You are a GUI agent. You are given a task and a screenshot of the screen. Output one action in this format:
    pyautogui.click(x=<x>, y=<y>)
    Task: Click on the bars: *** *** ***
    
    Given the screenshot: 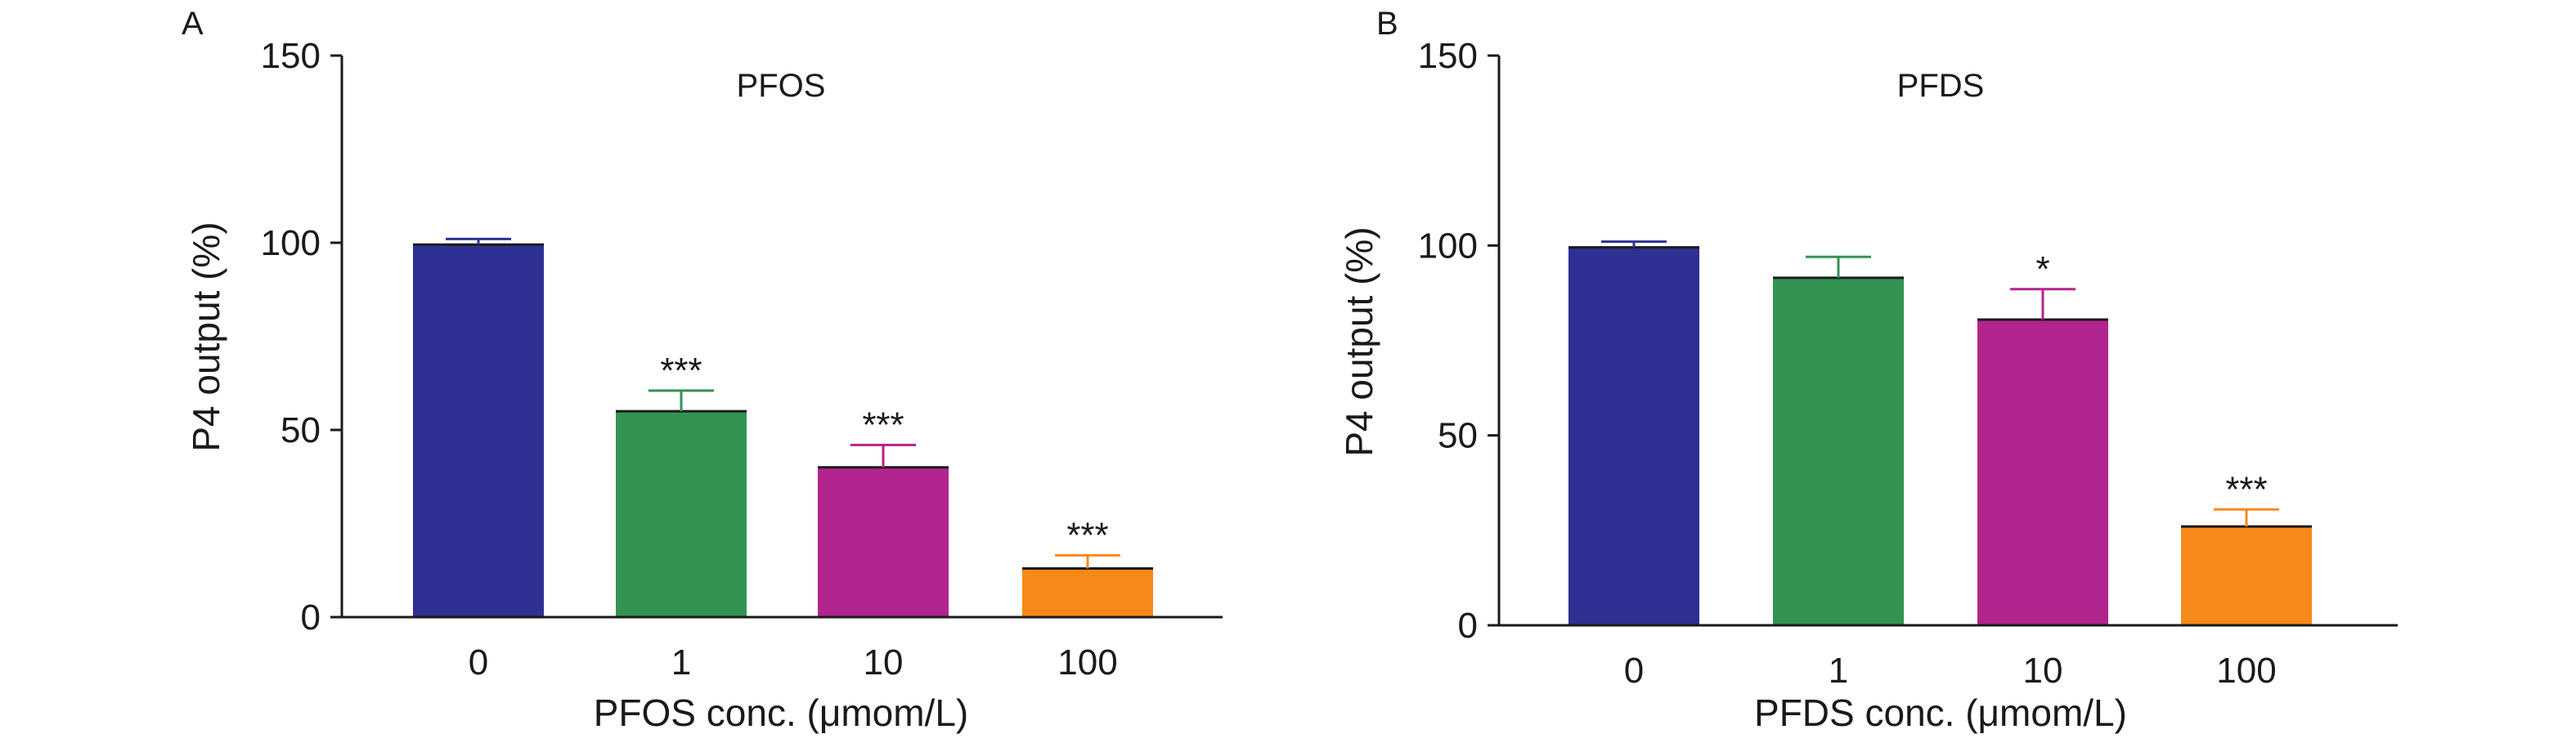 What is the action you would take?
    pyautogui.click(x=783, y=427)
    